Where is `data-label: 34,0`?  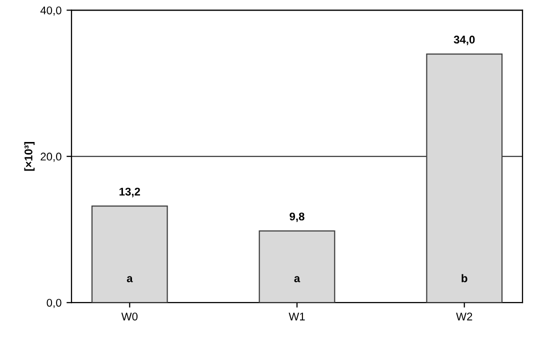
data-label: 34,0 is located at coordinates (464, 41).